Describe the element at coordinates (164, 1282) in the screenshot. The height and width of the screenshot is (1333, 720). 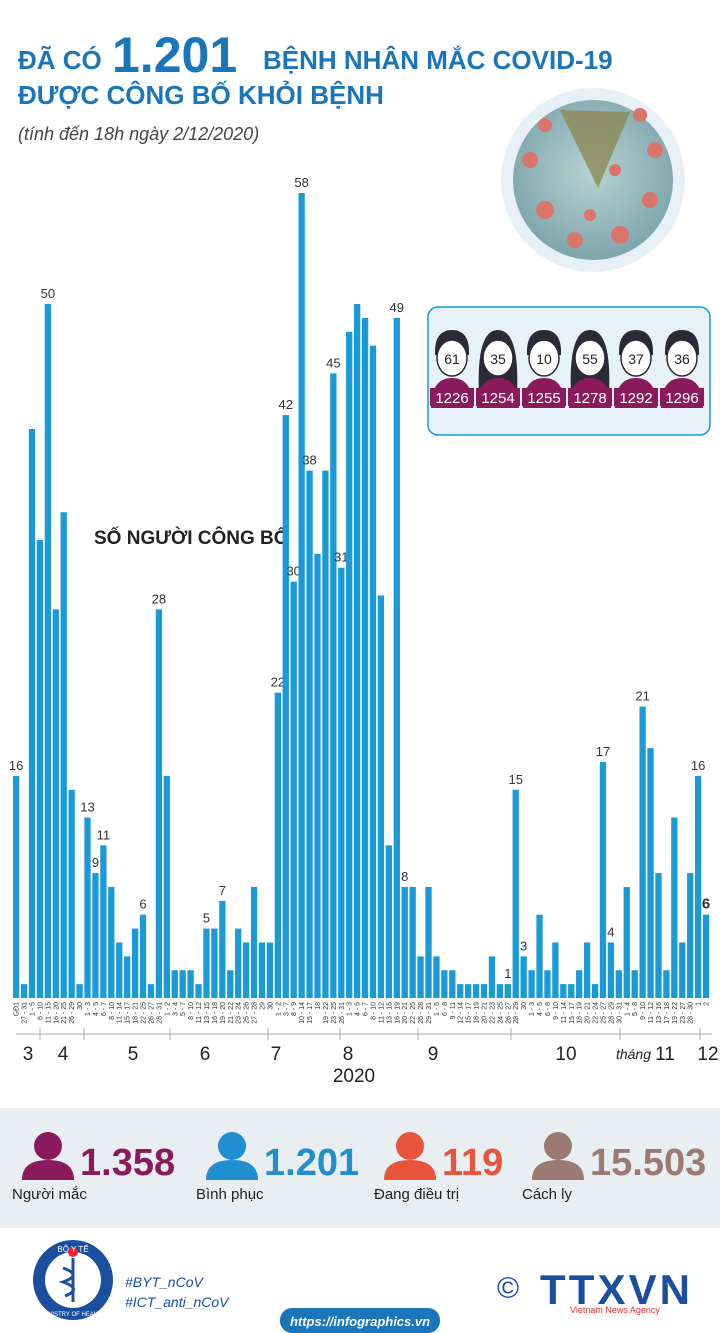
I see `hashtag: #BYT_nCoV` at that location.